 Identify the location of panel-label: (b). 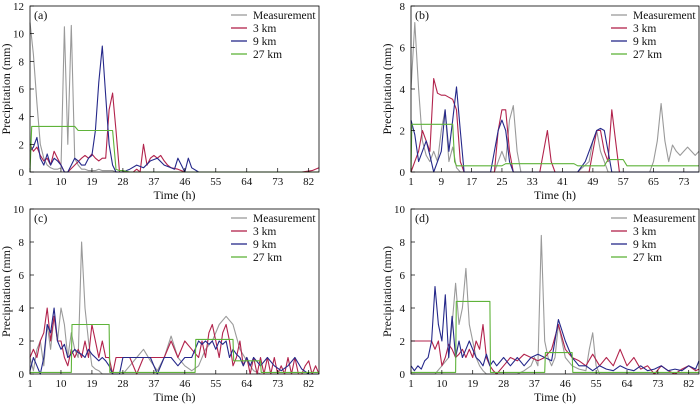
(422, 15).